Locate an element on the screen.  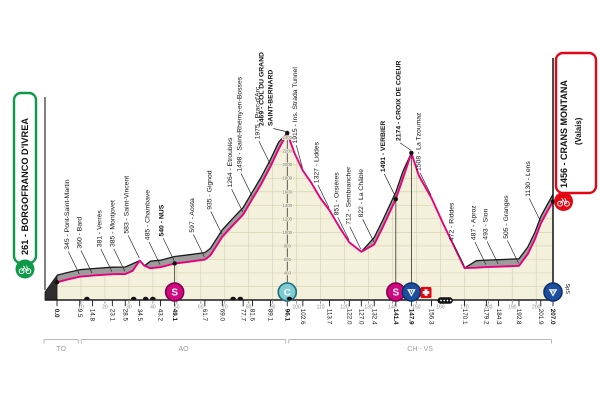
km-tick-label: 179.2 is located at coordinates (486, 317).